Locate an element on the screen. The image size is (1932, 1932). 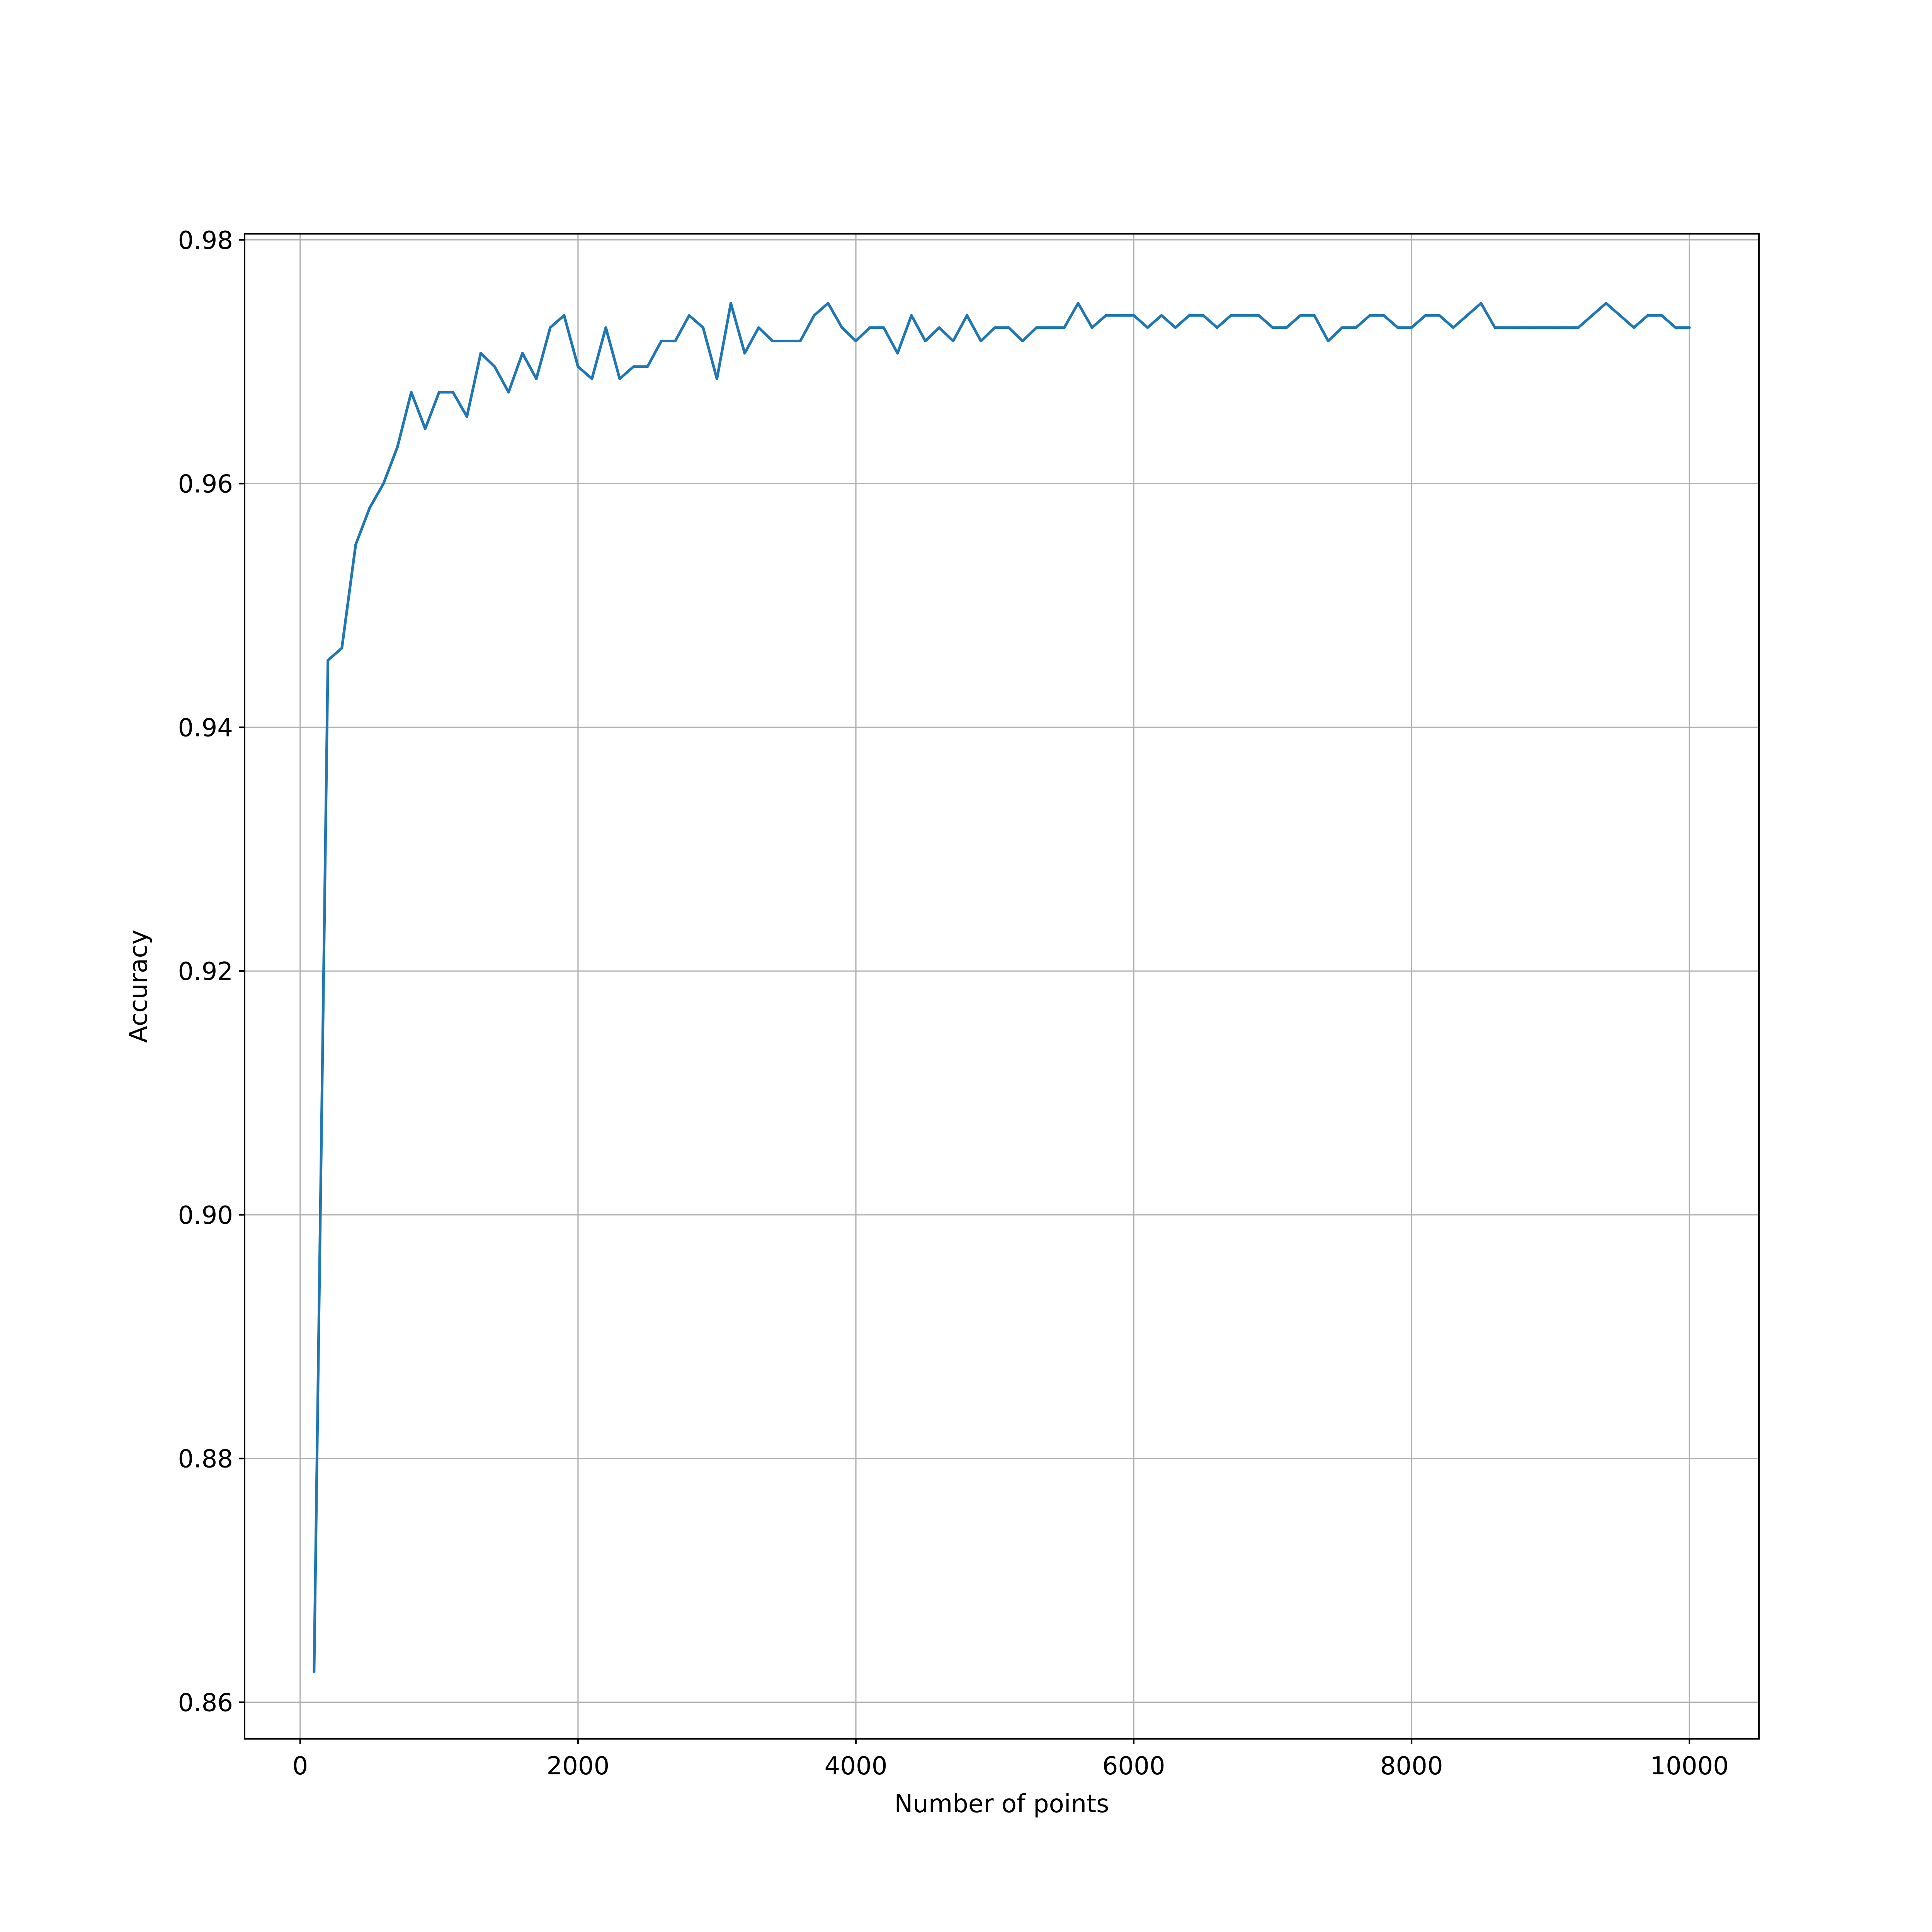
y-tick-label: 0.90 is located at coordinates (205, 1215).